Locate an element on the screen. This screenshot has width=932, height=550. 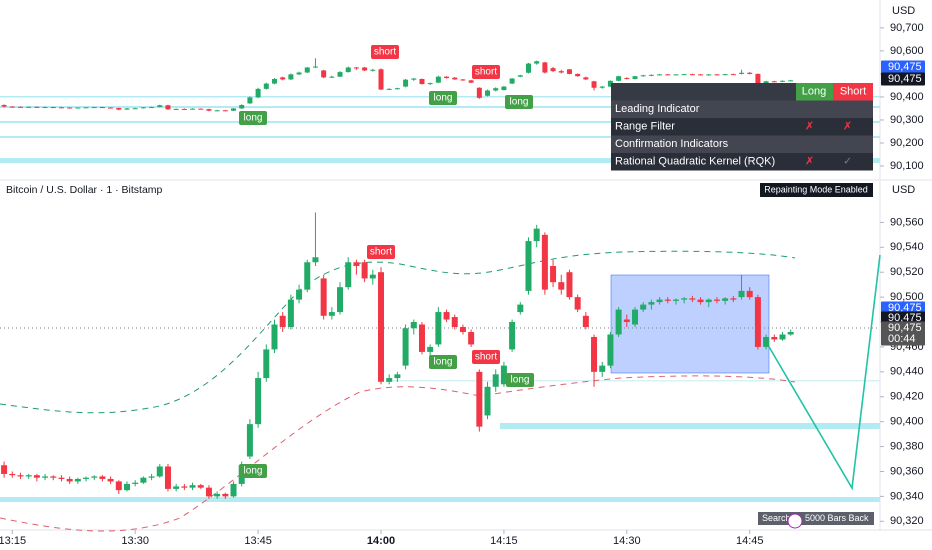
price-badge is located at coordinates (903, 67).